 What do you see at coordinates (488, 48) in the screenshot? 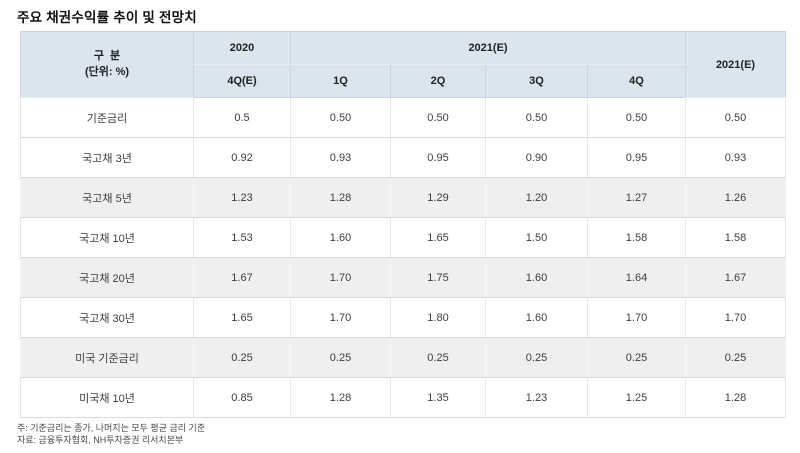
I see `col-group-2021e: 2021(E)` at bounding box center [488, 48].